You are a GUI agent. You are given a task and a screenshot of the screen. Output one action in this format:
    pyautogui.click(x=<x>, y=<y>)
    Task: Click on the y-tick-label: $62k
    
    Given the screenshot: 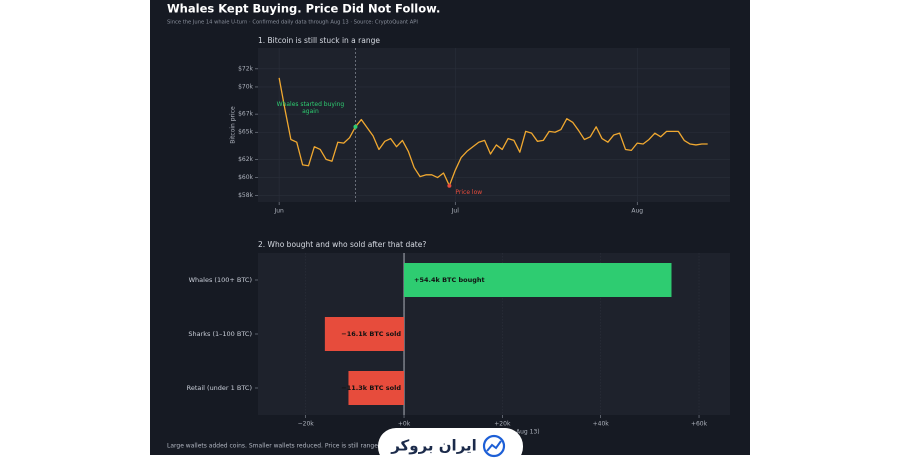 What is the action you would take?
    pyautogui.click(x=245, y=159)
    